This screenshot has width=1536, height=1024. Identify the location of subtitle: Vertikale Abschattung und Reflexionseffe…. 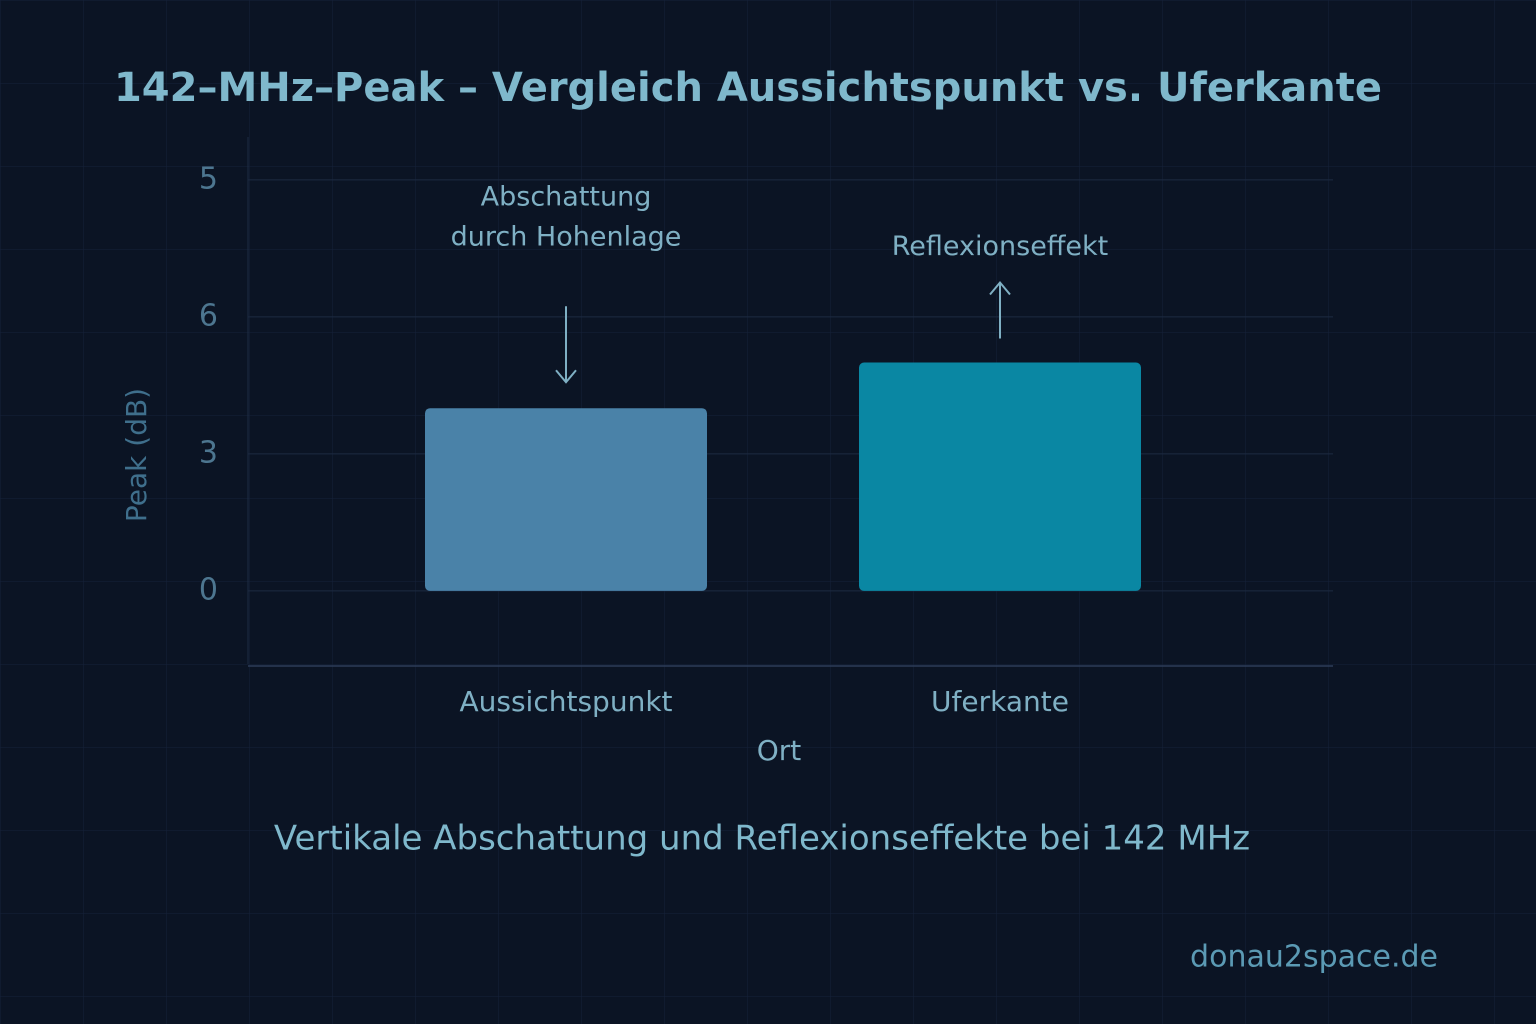
(762, 839).